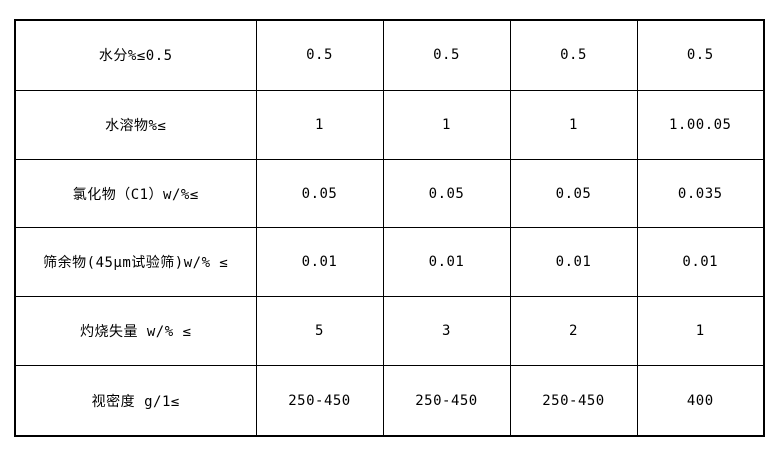 Image resolution: width=779 pixels, height=454 pixels. I want to click on row-label: 水溶物%≤, so click(135, 124).